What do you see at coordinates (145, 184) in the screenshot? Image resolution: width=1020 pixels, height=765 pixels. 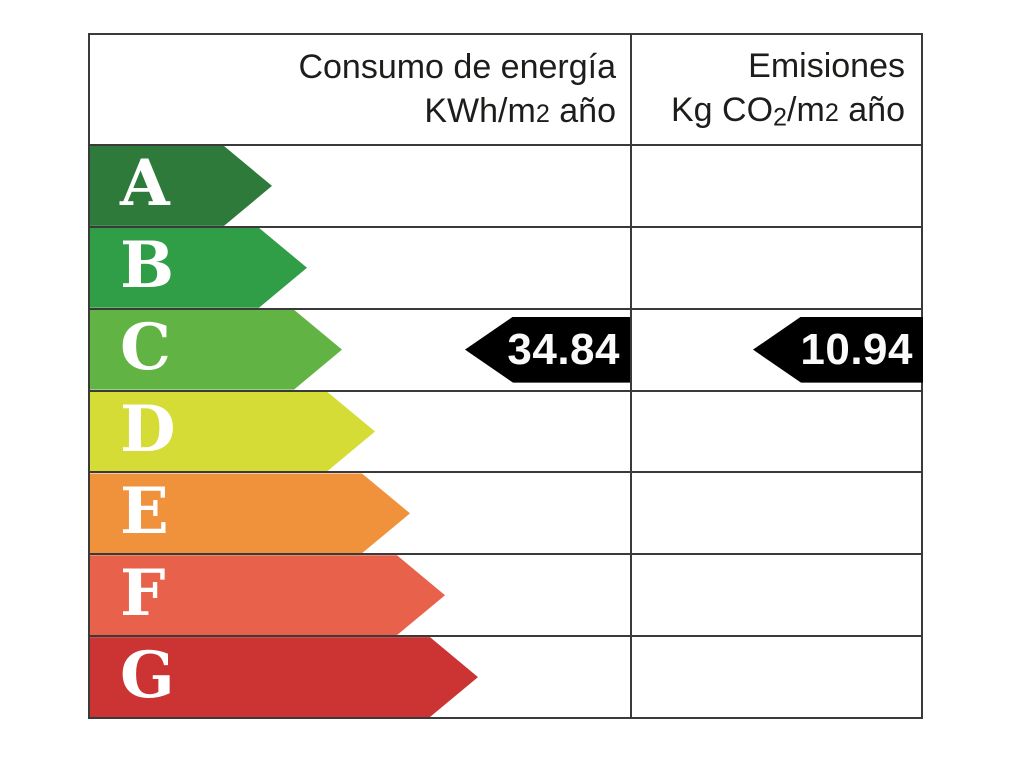 I see `rating-letter: A` at bounding box center [145, 184].